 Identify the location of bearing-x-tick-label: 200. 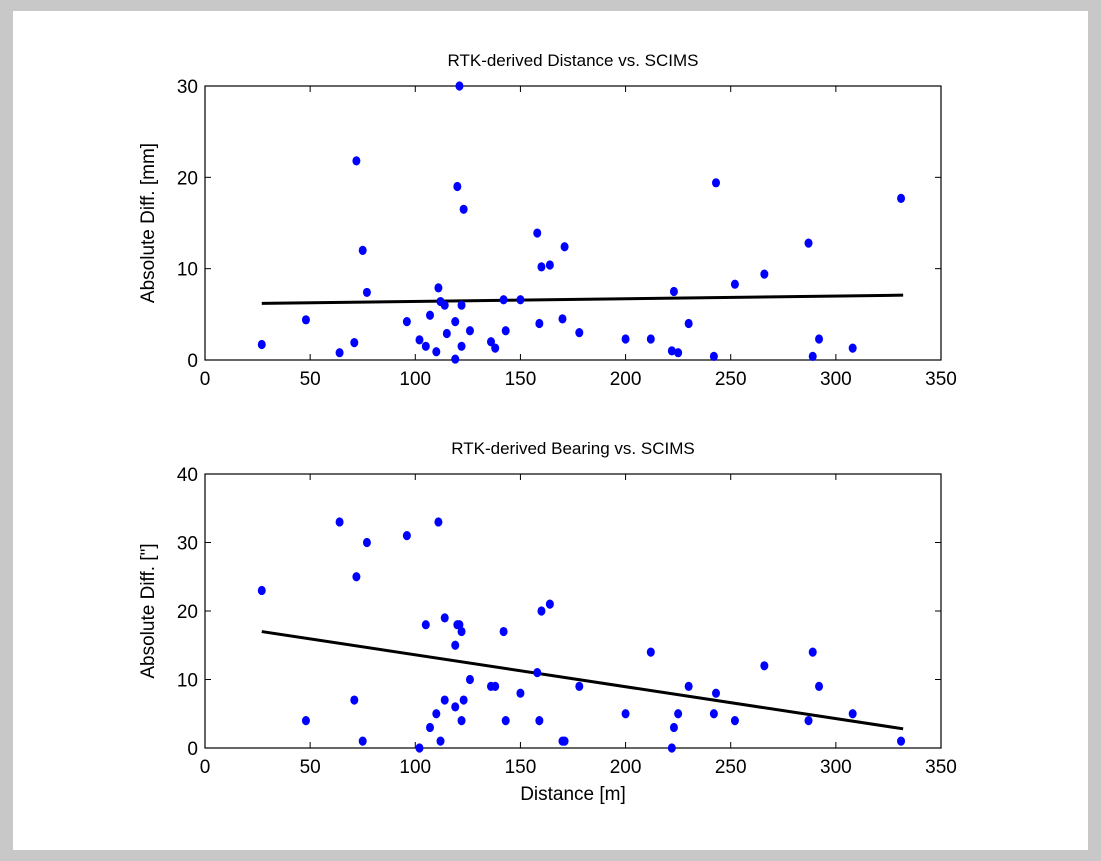
(626, 767).